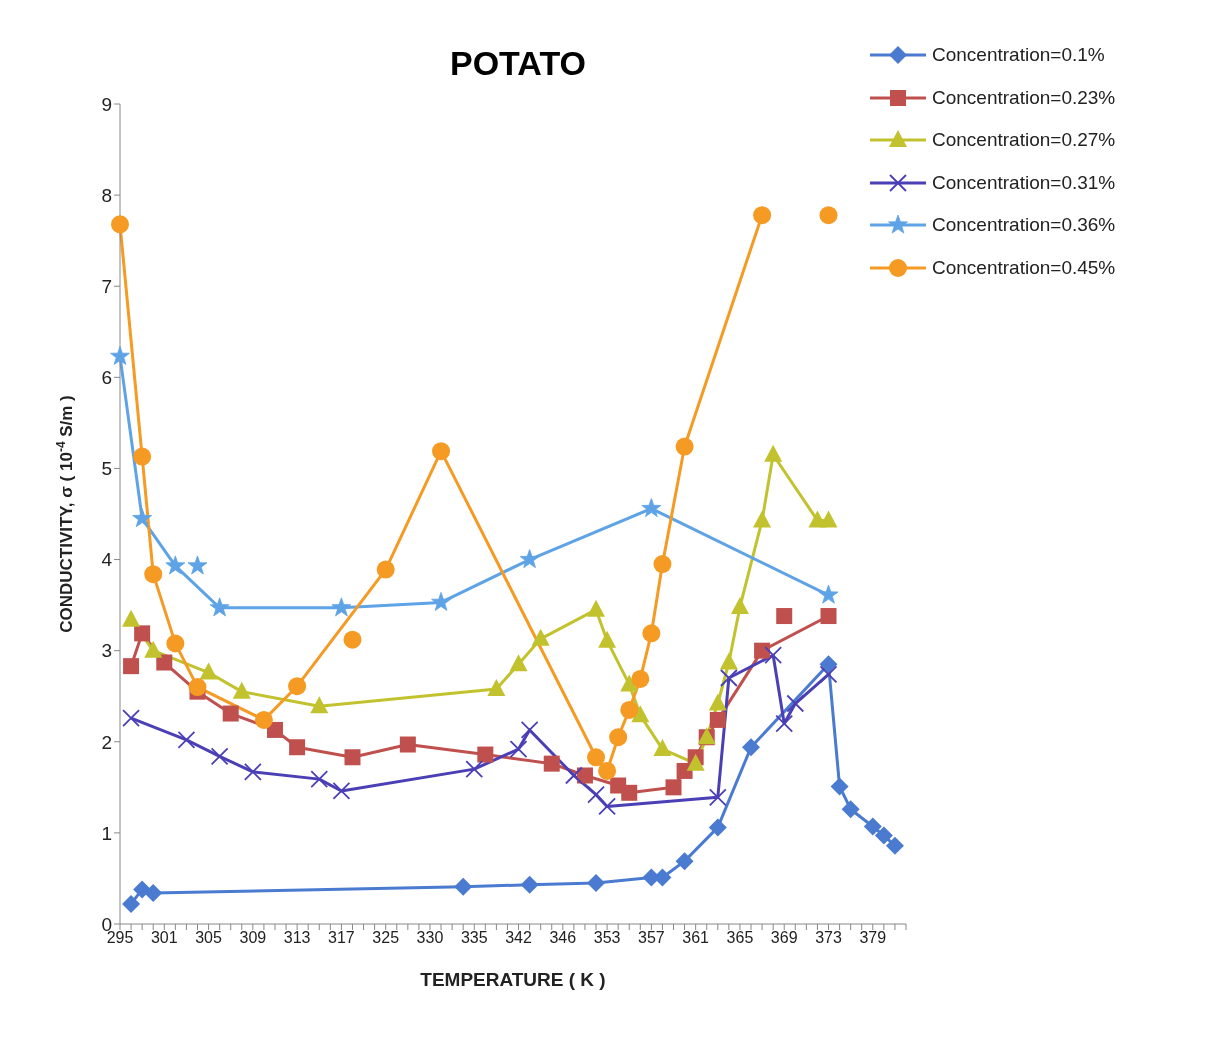 The width and height of the screenshot is (1209, 1038). I want to click on legend-label: Concentration=0.27%, so click(1024, 140).